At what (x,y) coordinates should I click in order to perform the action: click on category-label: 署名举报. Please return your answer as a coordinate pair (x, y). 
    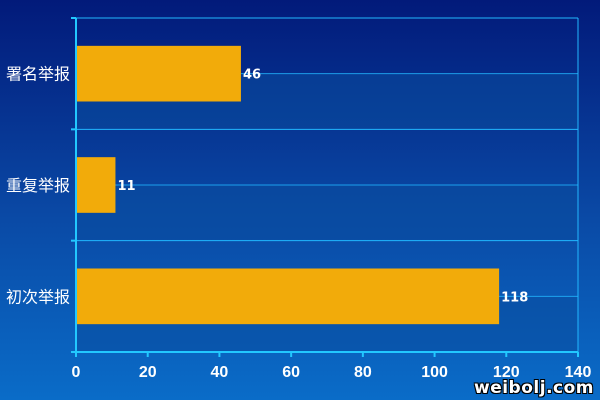
    Looking at the image, I should click on (38, 74).